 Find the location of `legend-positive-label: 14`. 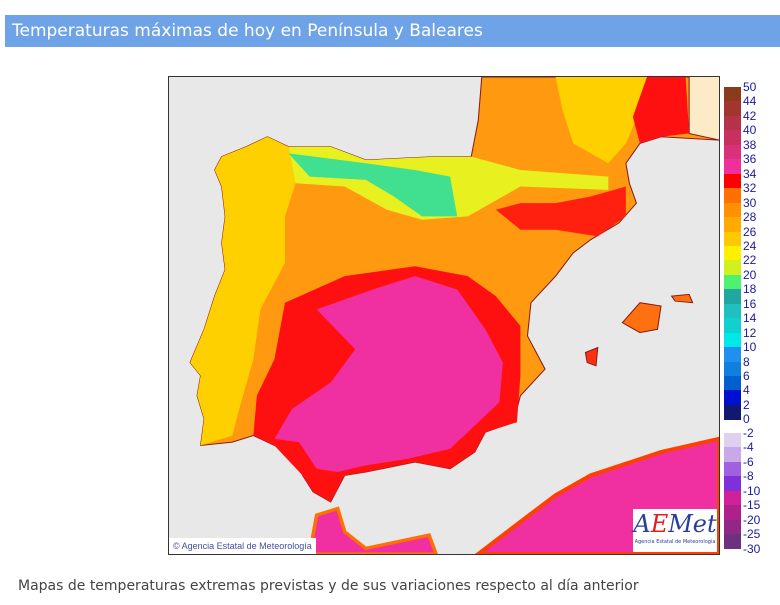

legend-positive-label: 14 is located at coordinates (750, 318).